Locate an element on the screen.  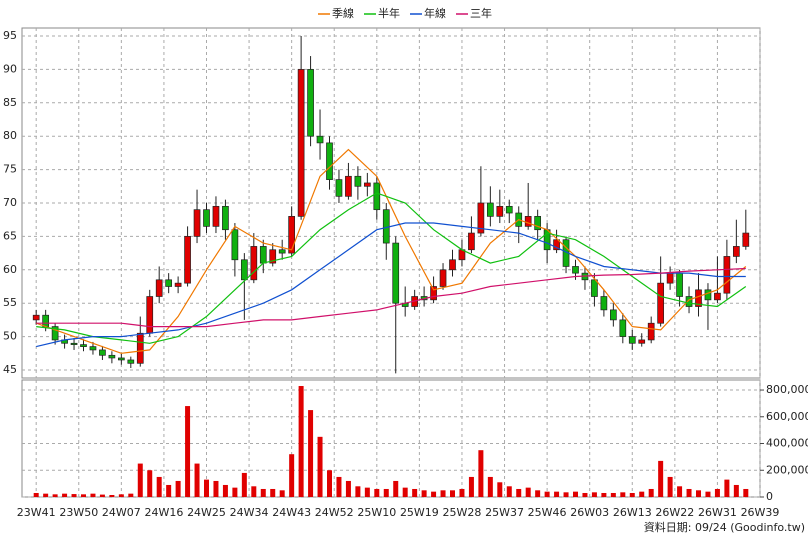
y-tick-label: 70 is located at coordinates (10, 202).